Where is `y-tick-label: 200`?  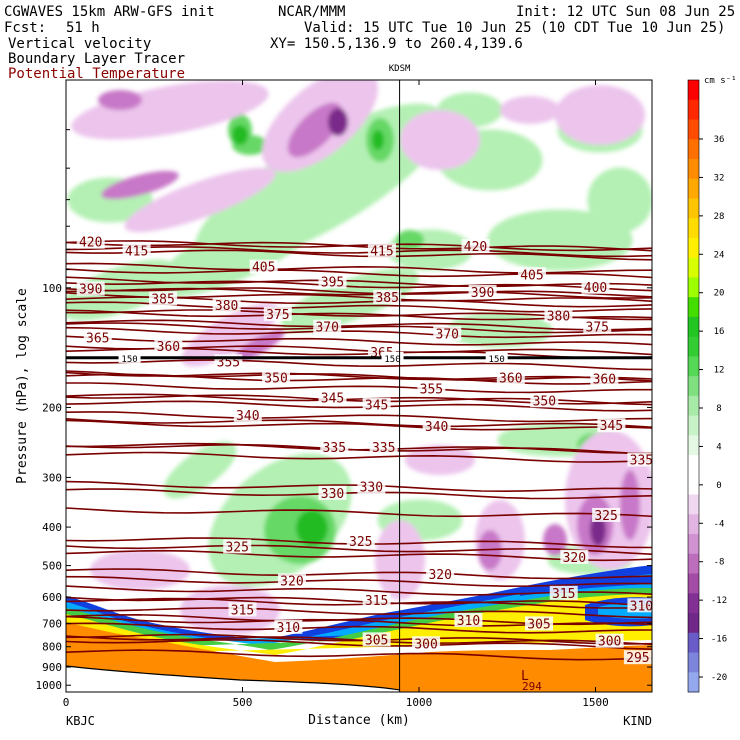
y-tick-label: 200 is located at coordinates (52, 407).